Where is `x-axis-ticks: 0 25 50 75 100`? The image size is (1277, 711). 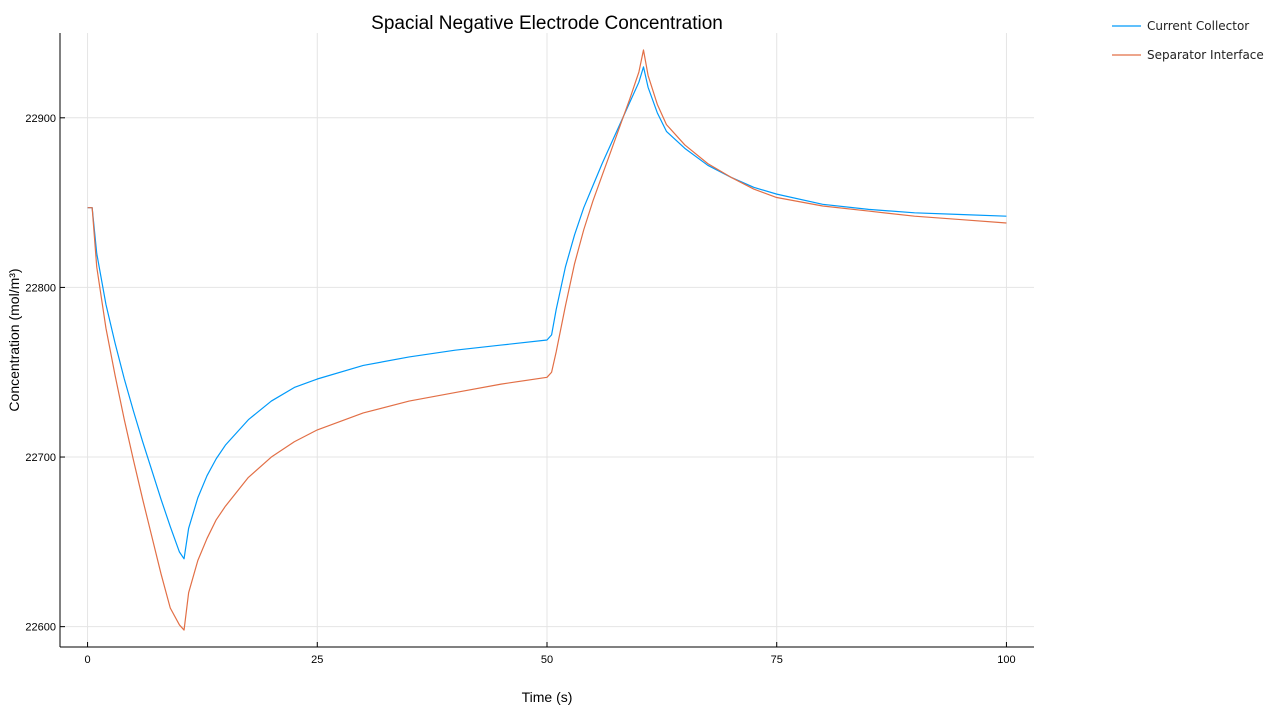
x-axis-ticks: 0 25 50 75 100 is located at coordinates (550, 654).